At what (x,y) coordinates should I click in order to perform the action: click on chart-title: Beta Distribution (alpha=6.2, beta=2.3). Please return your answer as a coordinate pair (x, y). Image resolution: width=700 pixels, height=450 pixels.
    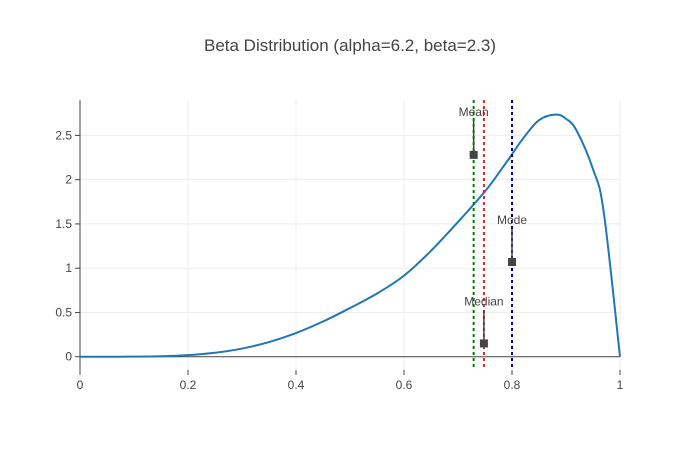
    Looking at the image, I should click on (350, 45).